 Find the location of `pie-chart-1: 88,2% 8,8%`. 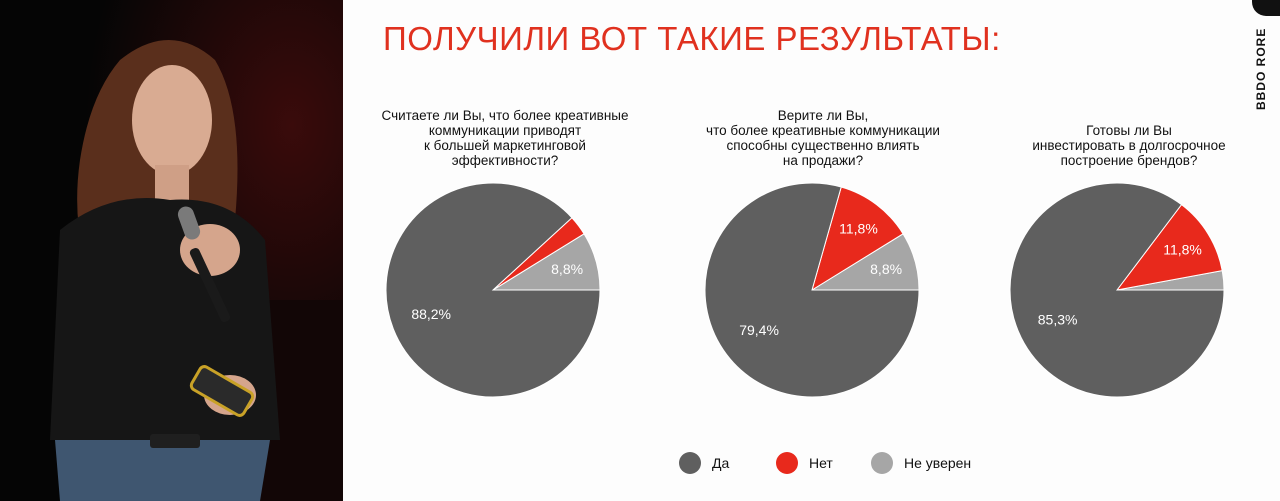

pie-chart-1: 88,2% 8,8% is located at coordinates (493, 290).